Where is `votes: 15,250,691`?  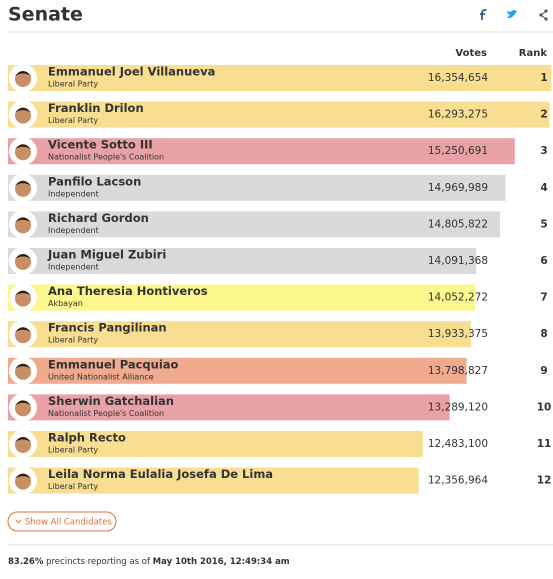
votes: 15,250,691 is located at coordinates (458, 151).